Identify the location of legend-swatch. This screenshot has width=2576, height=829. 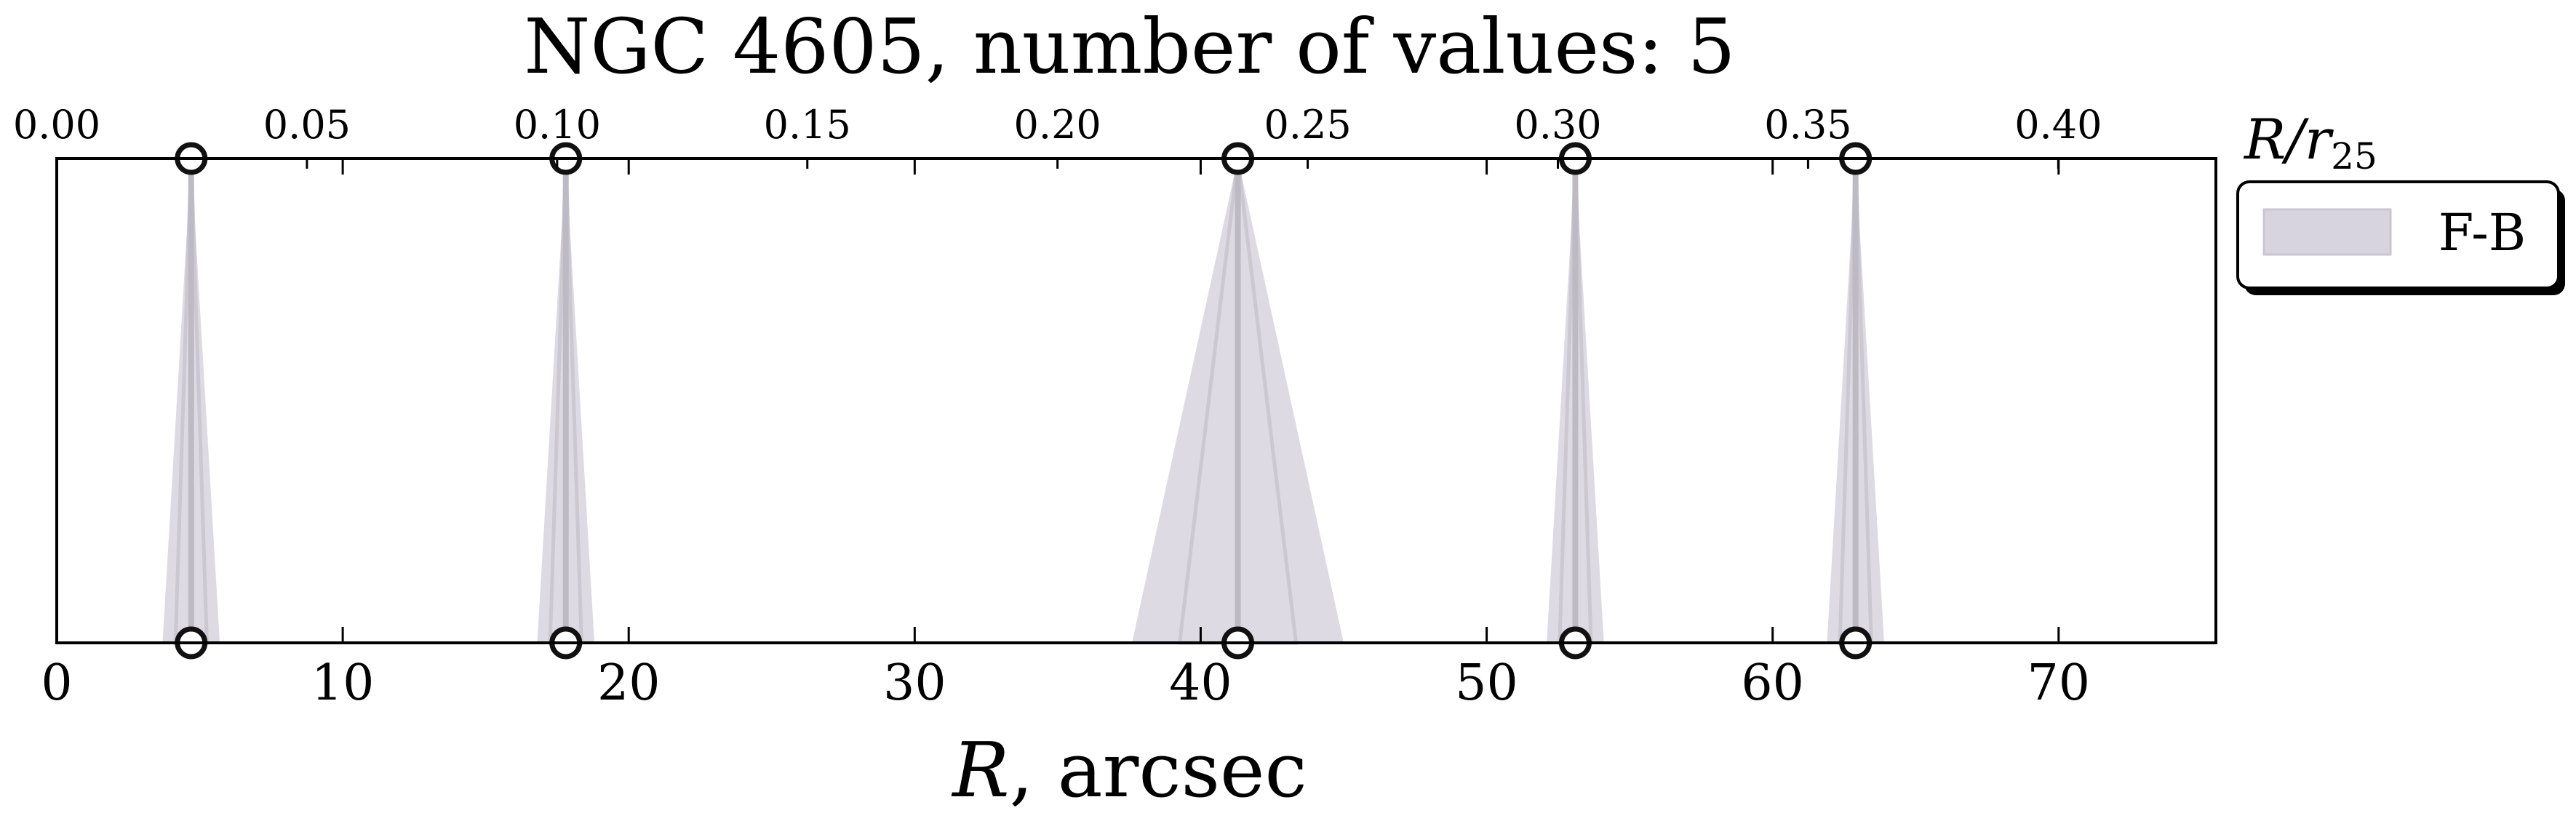
(2327, 232).